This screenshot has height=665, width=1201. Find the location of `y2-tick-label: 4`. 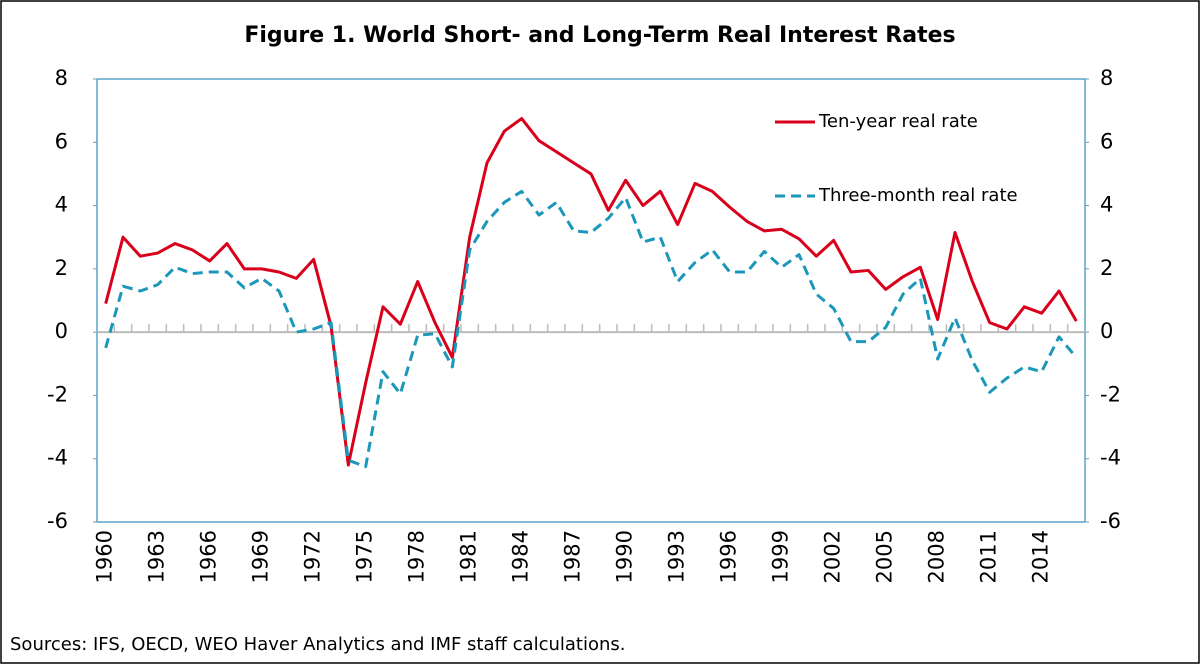

y2-tick-label: 4 is located at coordinates (1106, 205).